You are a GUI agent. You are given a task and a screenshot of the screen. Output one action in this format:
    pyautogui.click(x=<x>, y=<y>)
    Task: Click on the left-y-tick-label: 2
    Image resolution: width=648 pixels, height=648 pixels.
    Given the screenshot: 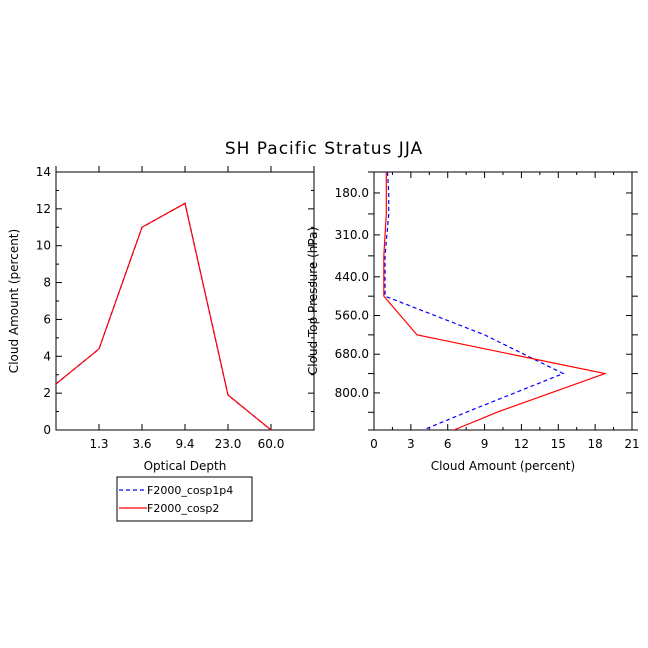 What is the action you would take?
    pyautogui.click(x=47, y=393)
    